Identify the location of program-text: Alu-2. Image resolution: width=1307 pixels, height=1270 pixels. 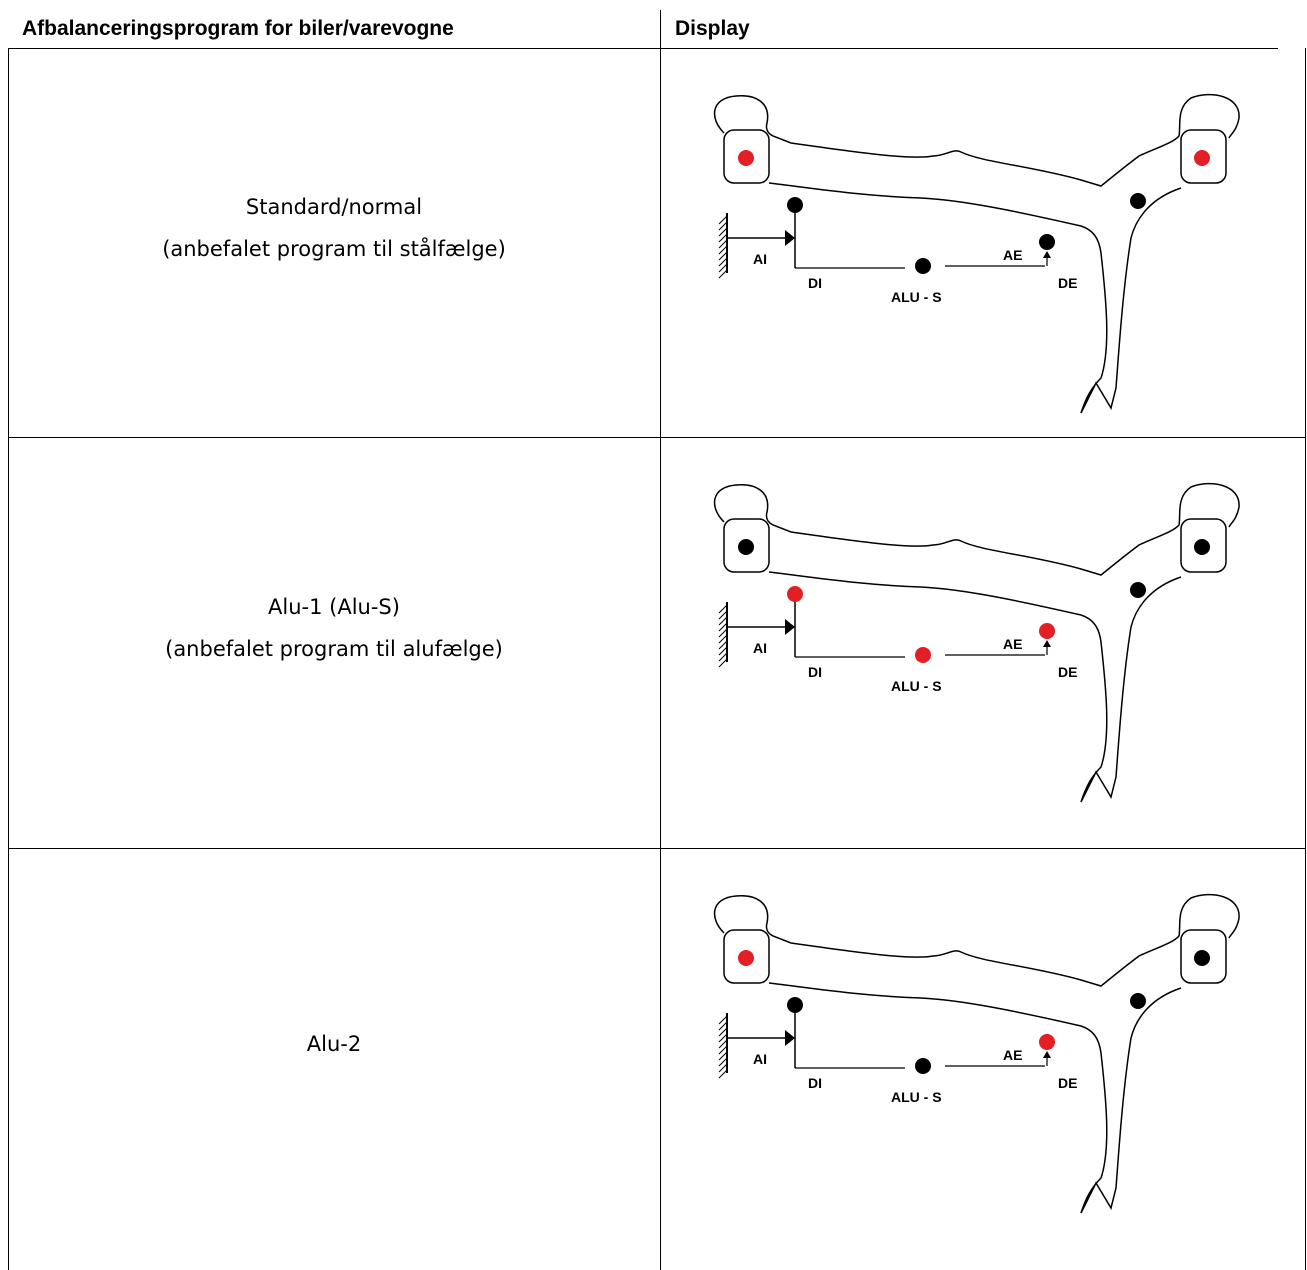
(334, 1044).